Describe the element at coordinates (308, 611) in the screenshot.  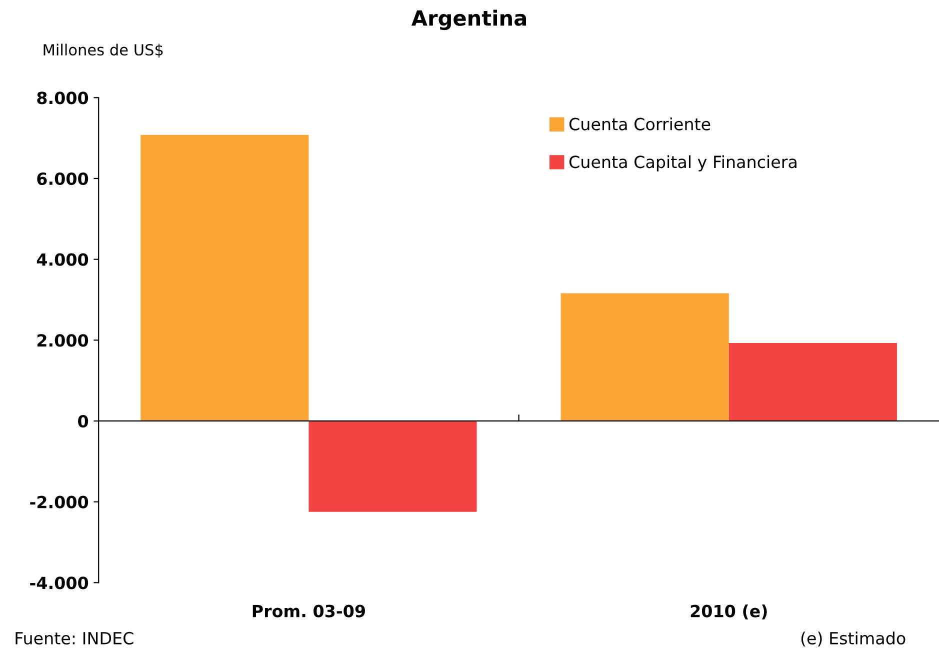
I see `x-tick-label: Prom. 03-09` at that location.